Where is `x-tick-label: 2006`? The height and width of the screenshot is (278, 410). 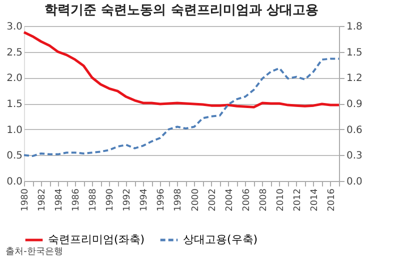
x-tick-label: 2006 is located at coordinates (247, 200).